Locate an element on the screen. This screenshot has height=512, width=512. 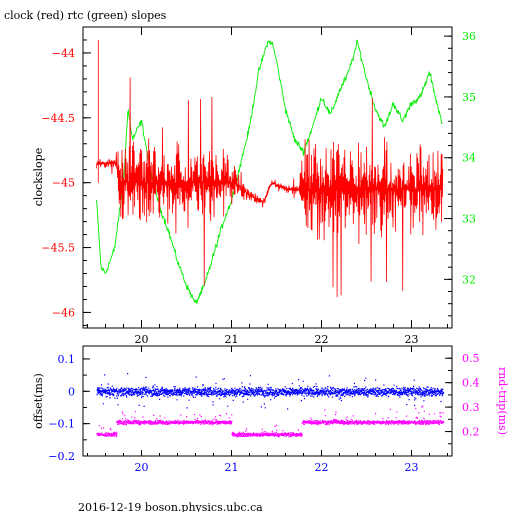
offset-points is located at coordinates (270, 391).